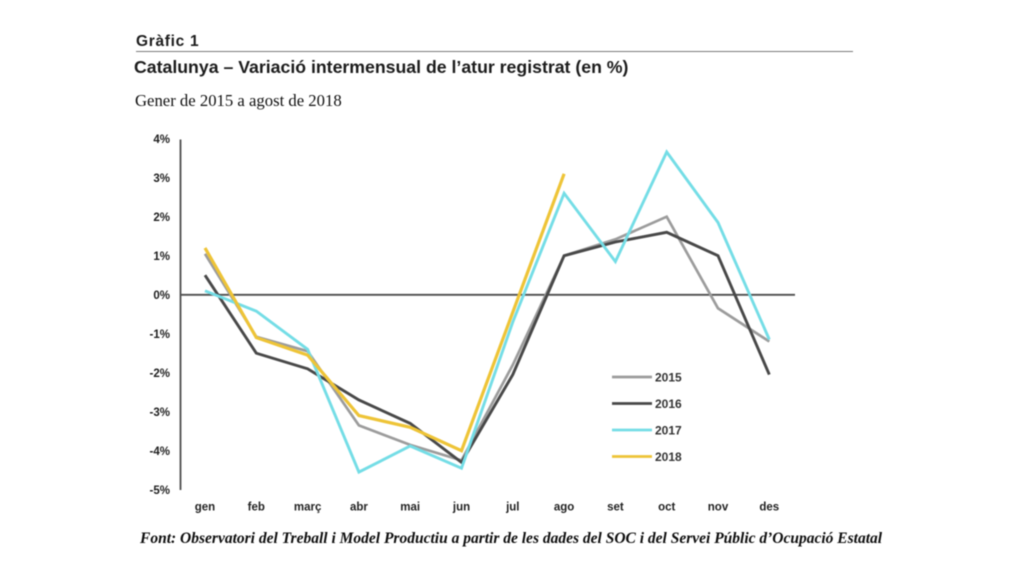 The width and height of the screenshot is (1024, 576). What do you see at coordinates (359, 508) in the screenshot?
I see `svg-text: abr` at bounding box center [359, 508].